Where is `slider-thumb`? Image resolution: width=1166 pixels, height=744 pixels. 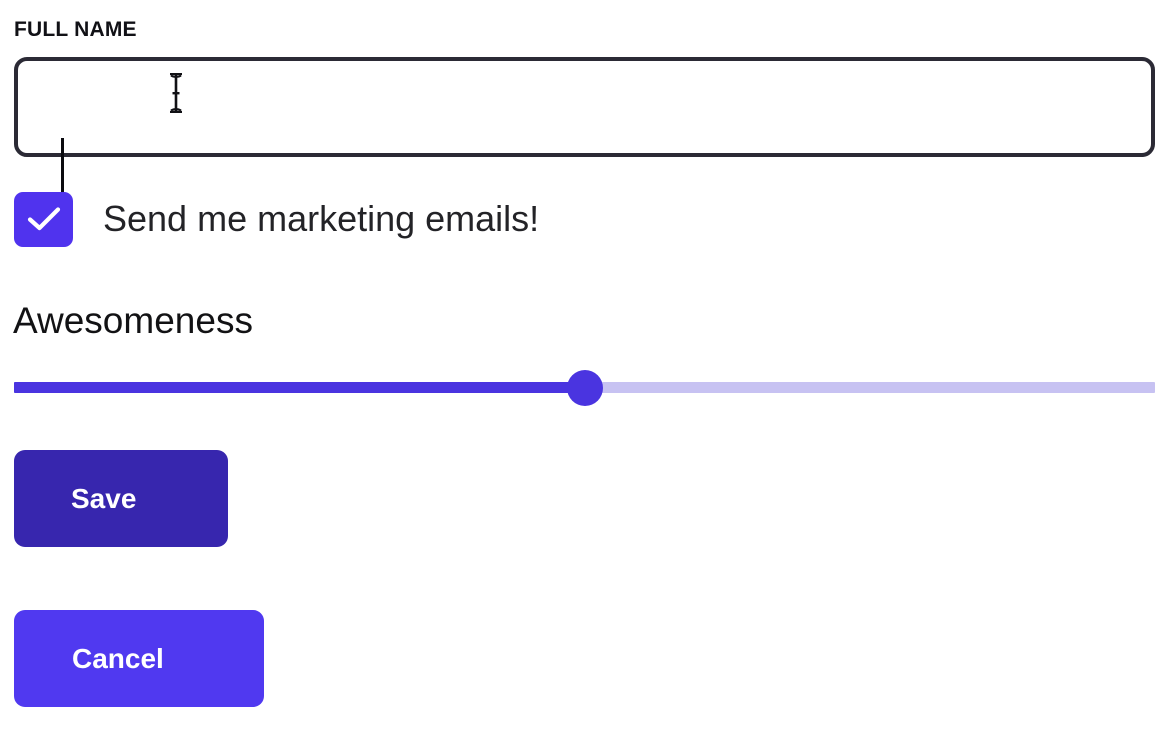
slider-thumb is located at coordinates (584, 388).